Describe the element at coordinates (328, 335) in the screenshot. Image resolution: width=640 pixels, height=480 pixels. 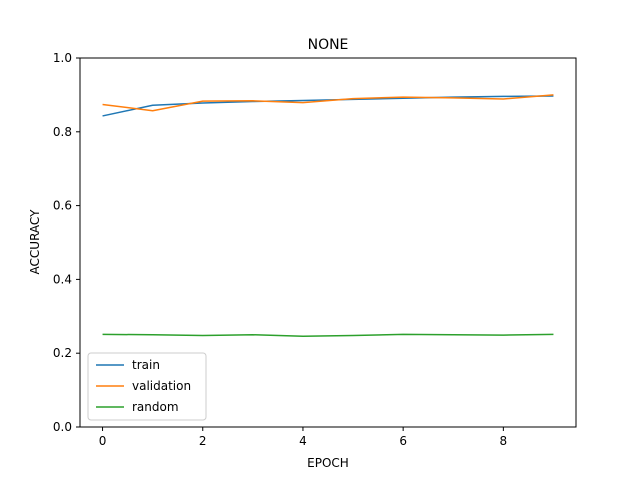
I see `series-line-random` at that location.